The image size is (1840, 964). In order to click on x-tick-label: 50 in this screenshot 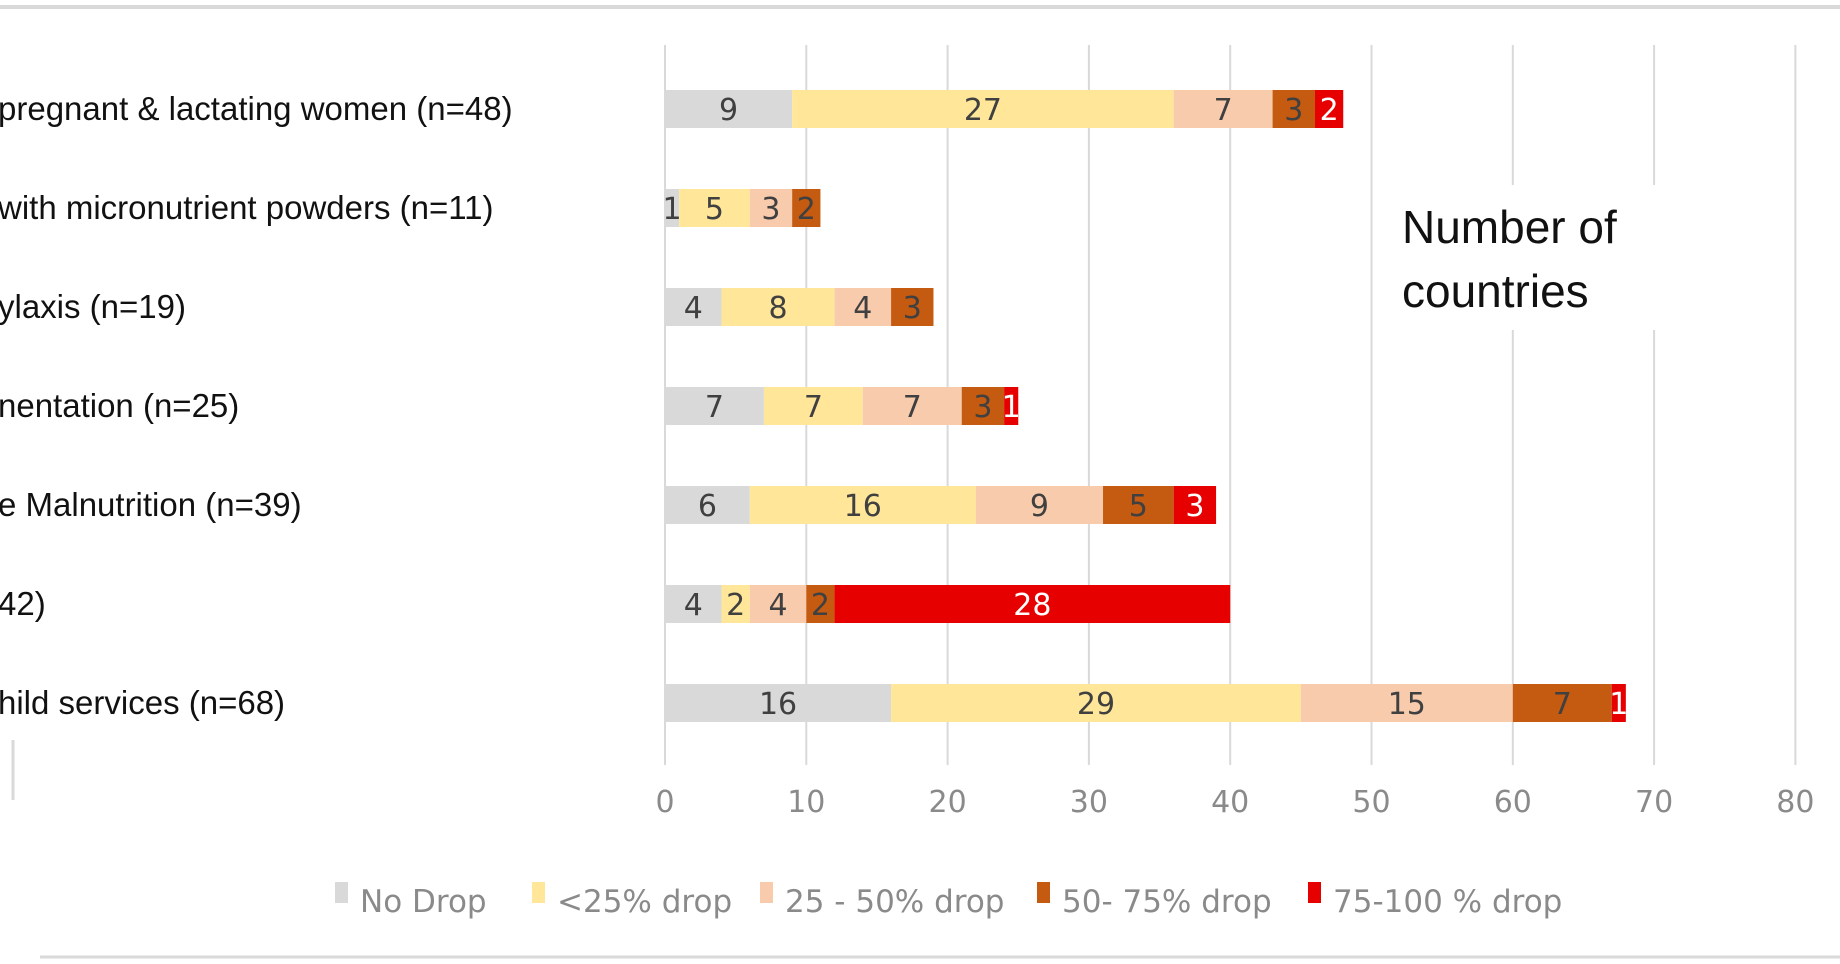, I will do `click(1371, 802)`.